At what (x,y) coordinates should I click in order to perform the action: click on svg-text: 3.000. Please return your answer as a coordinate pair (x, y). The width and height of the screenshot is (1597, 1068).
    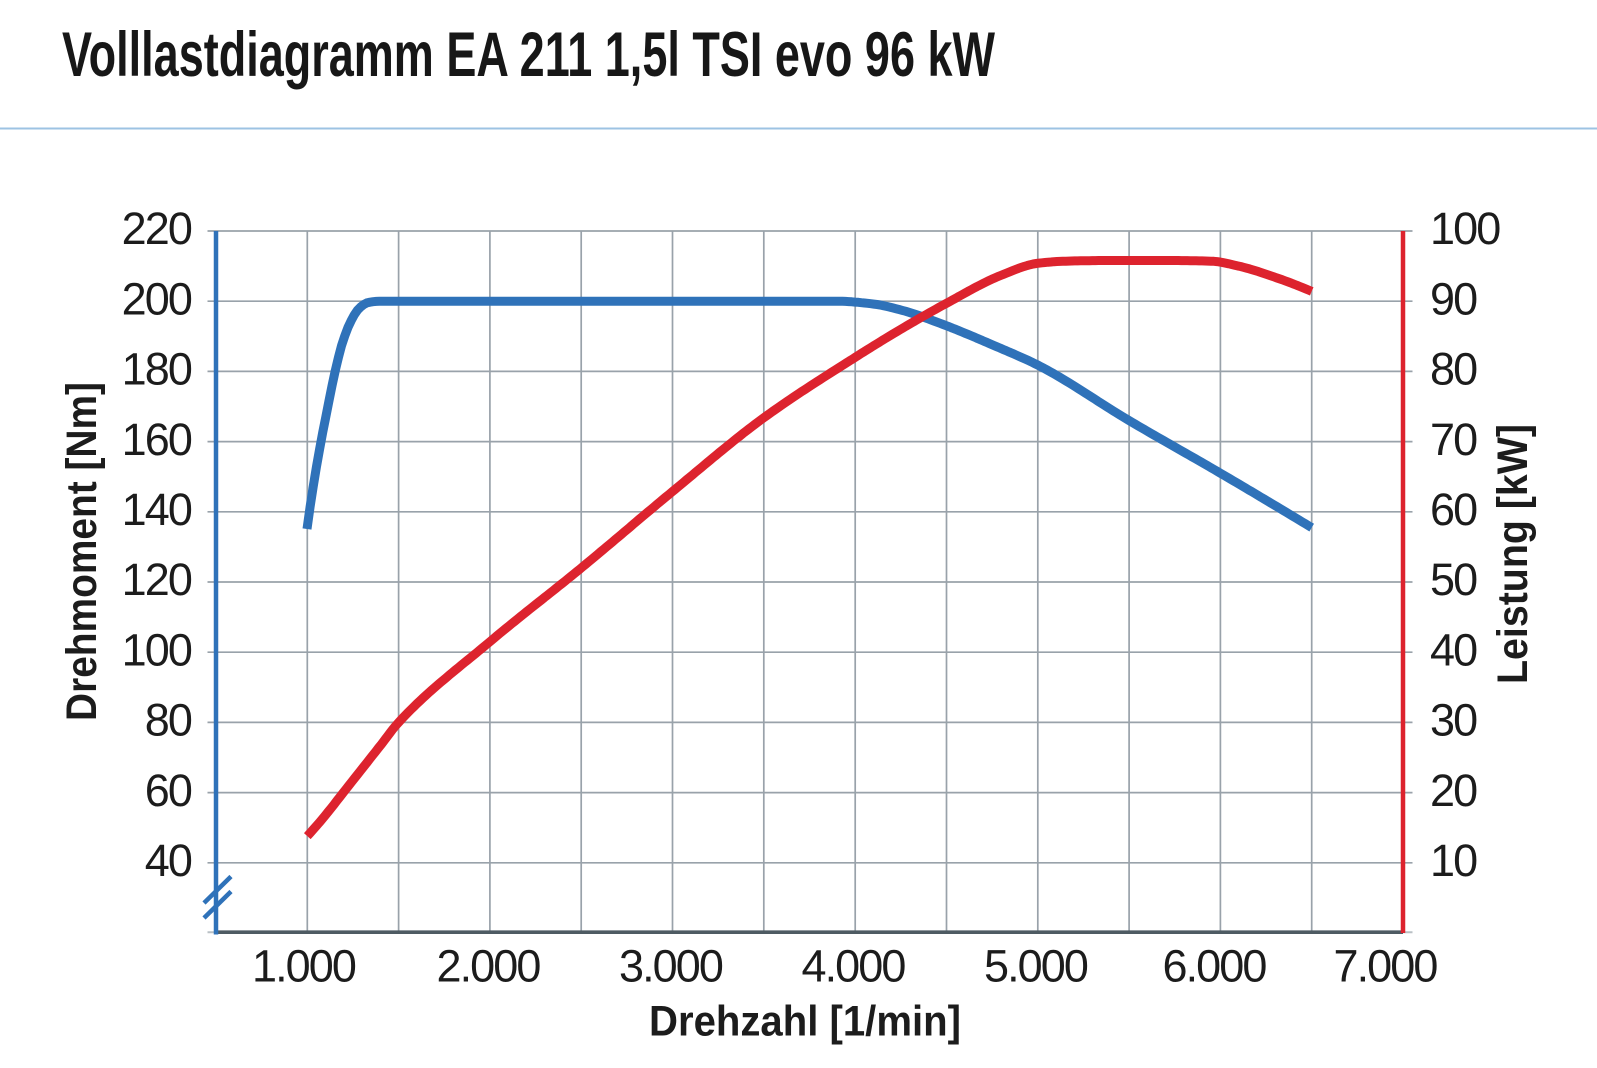
    Looking at the image, I should click on (671, 966).